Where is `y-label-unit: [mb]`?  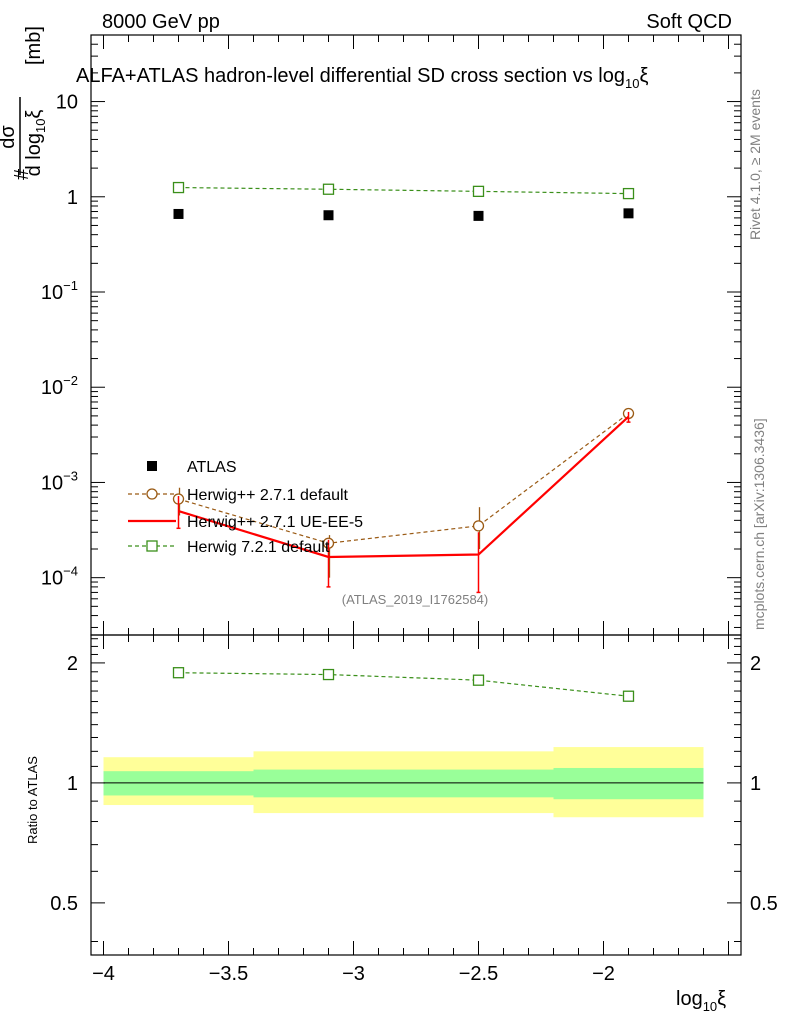 y-label-unit: [mb] is located at coordinates (34, 45).